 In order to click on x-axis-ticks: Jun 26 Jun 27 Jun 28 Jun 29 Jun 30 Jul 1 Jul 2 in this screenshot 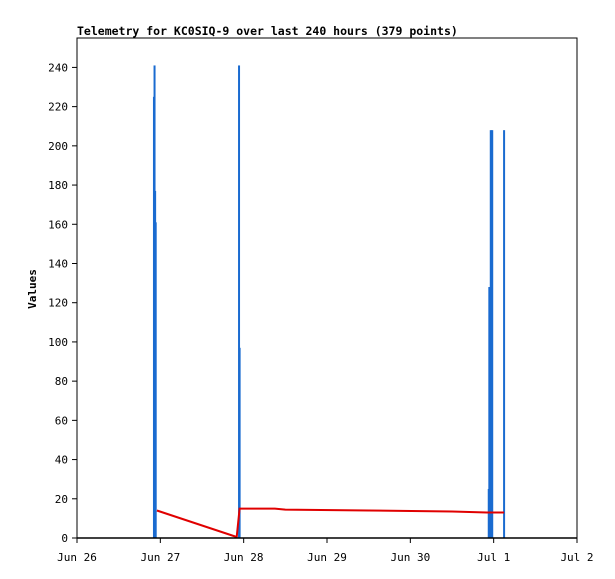, I will do `click(325, 551)`.